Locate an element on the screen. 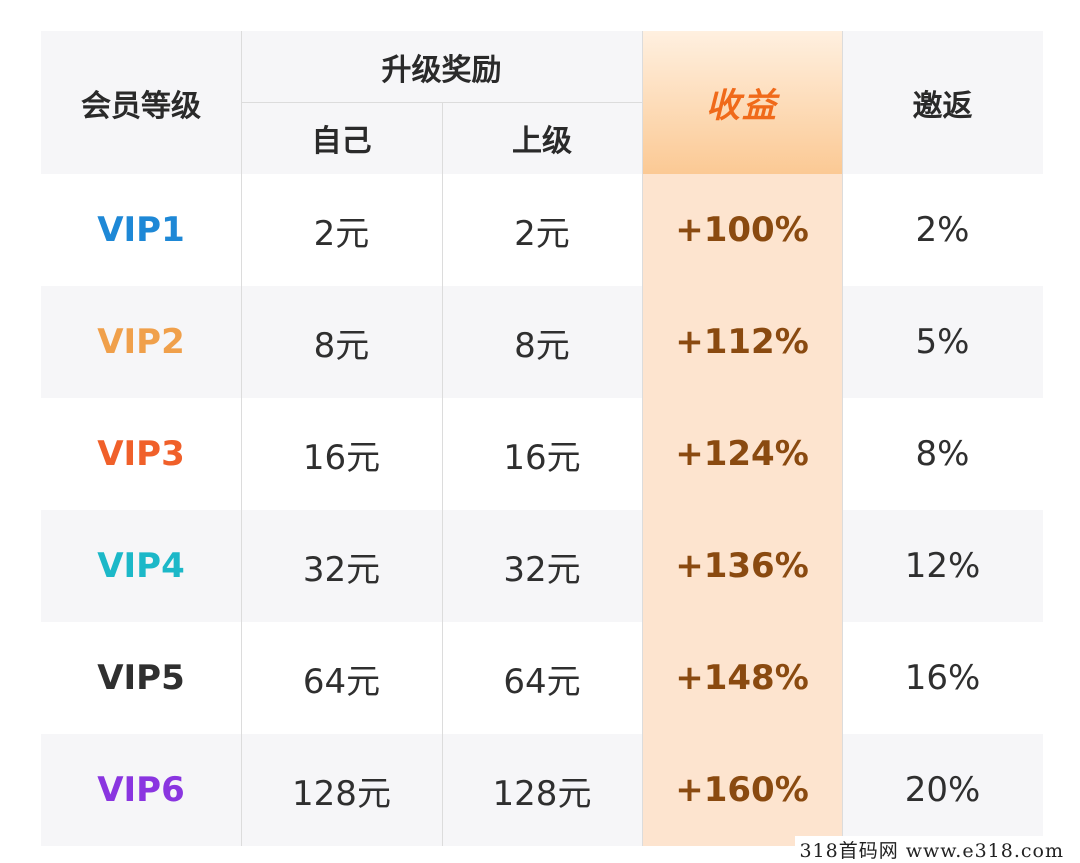 The image size is (1080, 863). earnings-cell: +136% is located at coordinates (742, 566).